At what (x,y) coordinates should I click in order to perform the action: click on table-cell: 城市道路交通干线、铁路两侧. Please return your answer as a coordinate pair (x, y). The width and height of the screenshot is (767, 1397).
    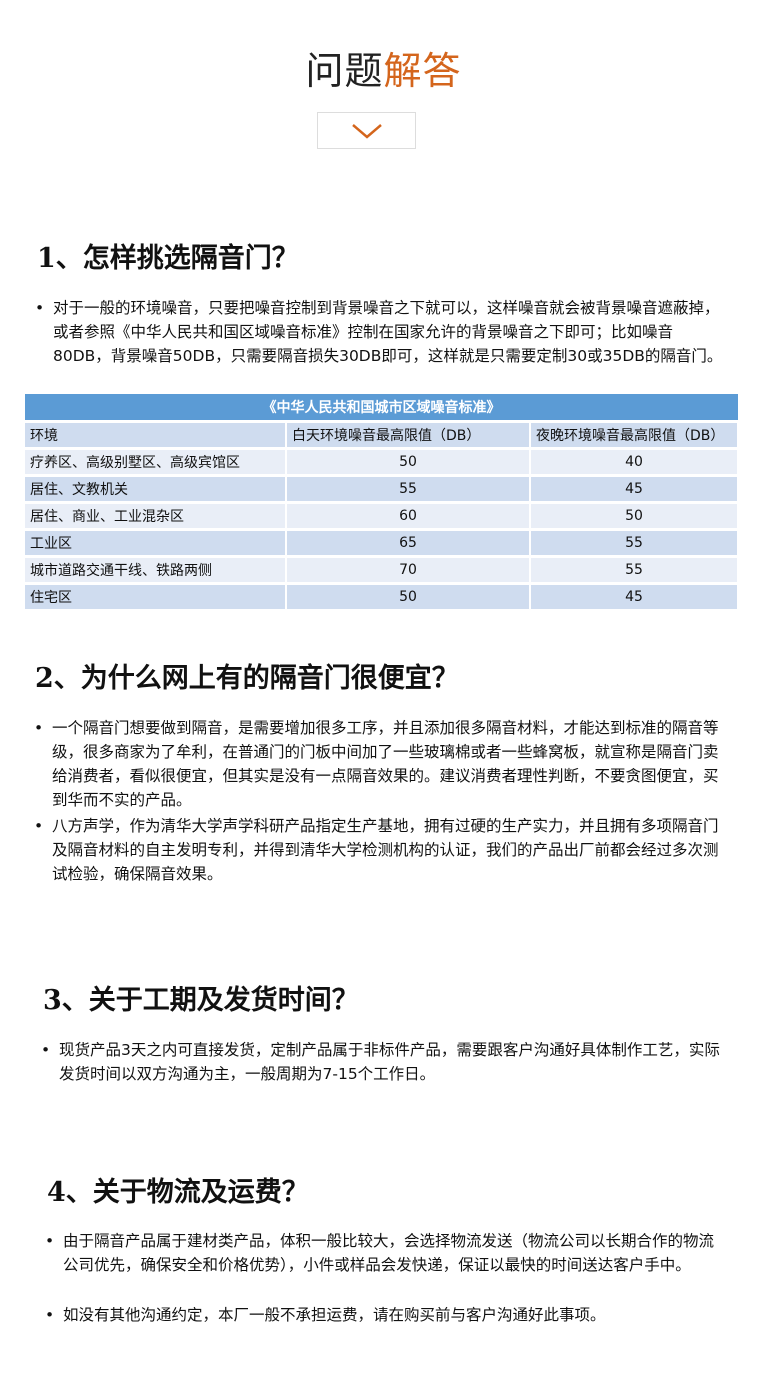
    Looking at the image, I should click on (156, 570).